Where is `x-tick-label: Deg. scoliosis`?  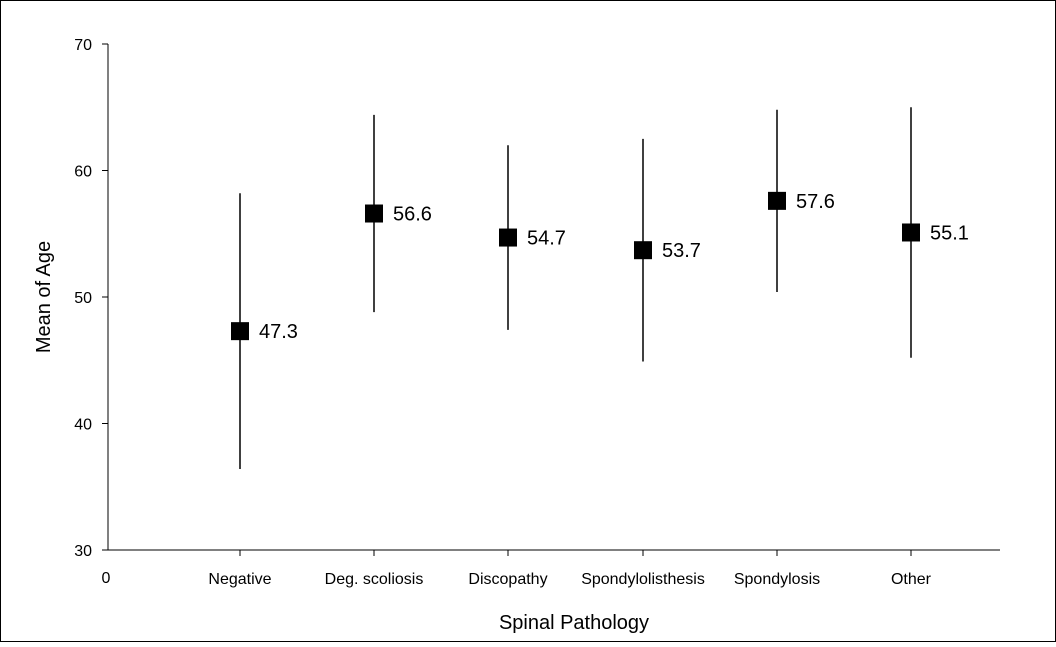
x-tick-label: Deg. scoliosis is located at coordinates (374, 579).